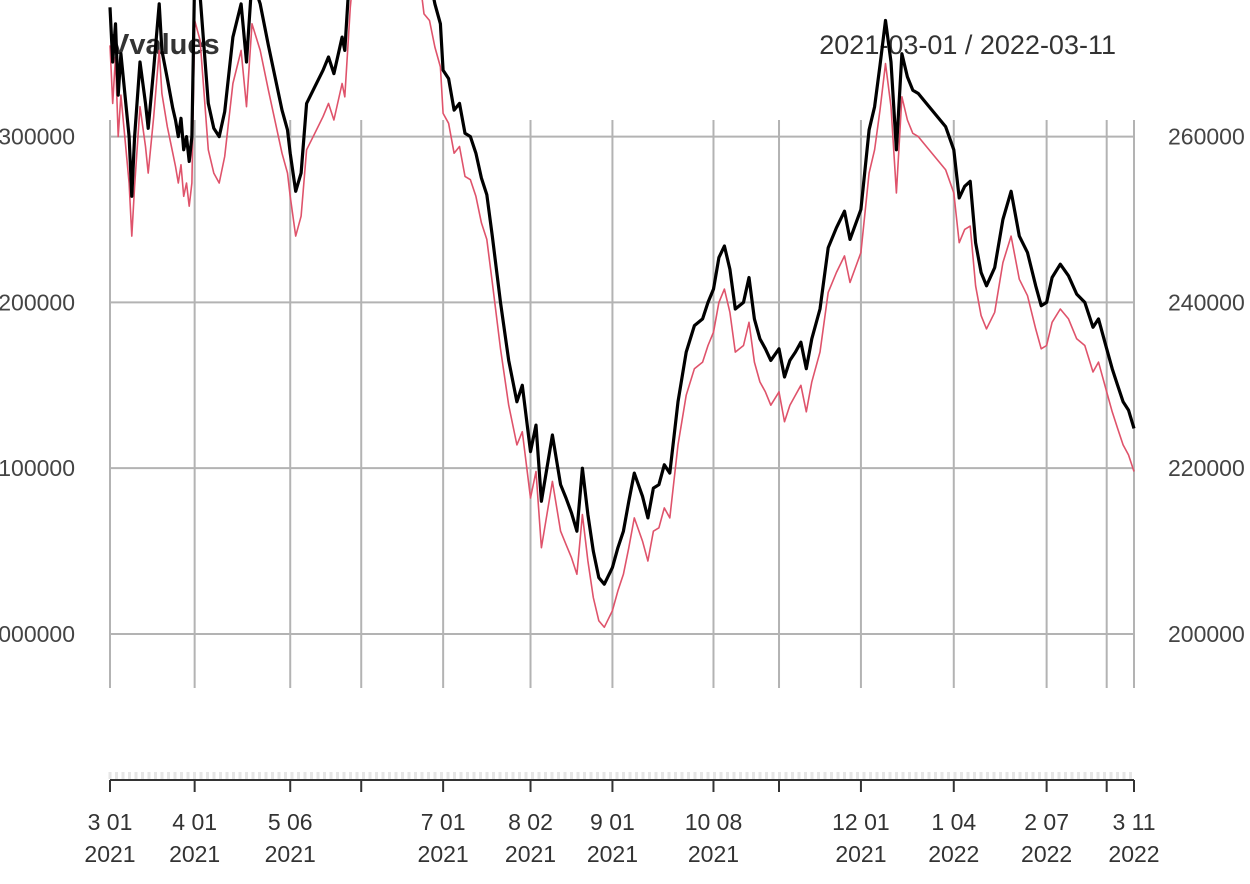  Describe the element at coordinates (612, 822) in the screenshot. I see `x-tick-label-month: 9 01` at that location.